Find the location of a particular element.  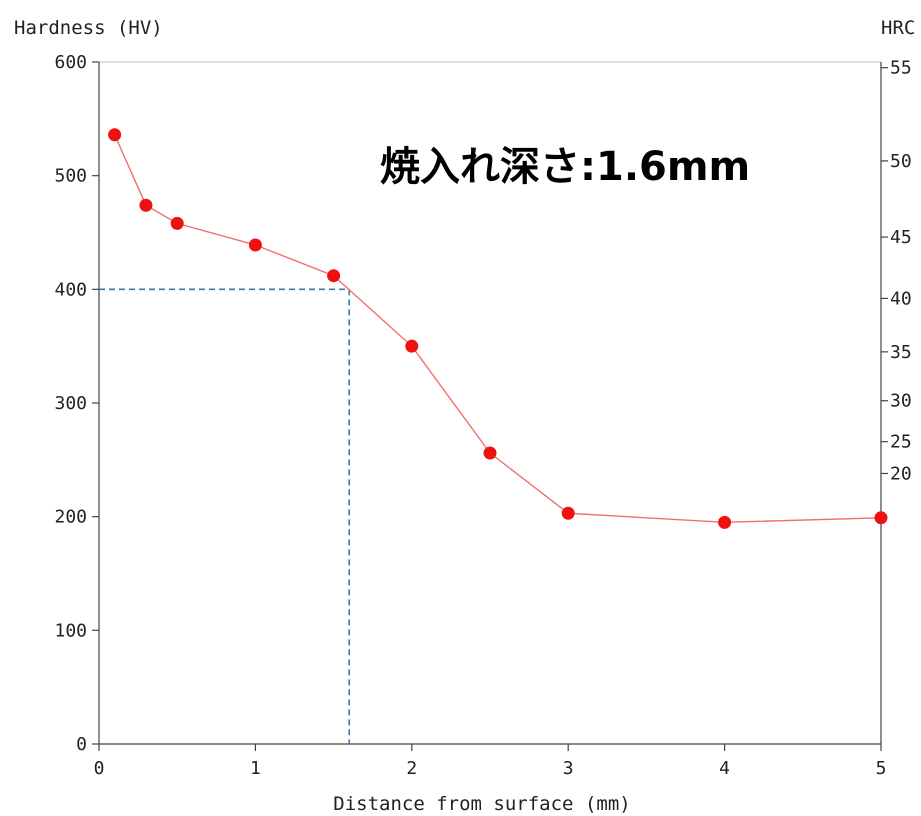

x-tick-label: 1 is located at coordinates (255, 768).